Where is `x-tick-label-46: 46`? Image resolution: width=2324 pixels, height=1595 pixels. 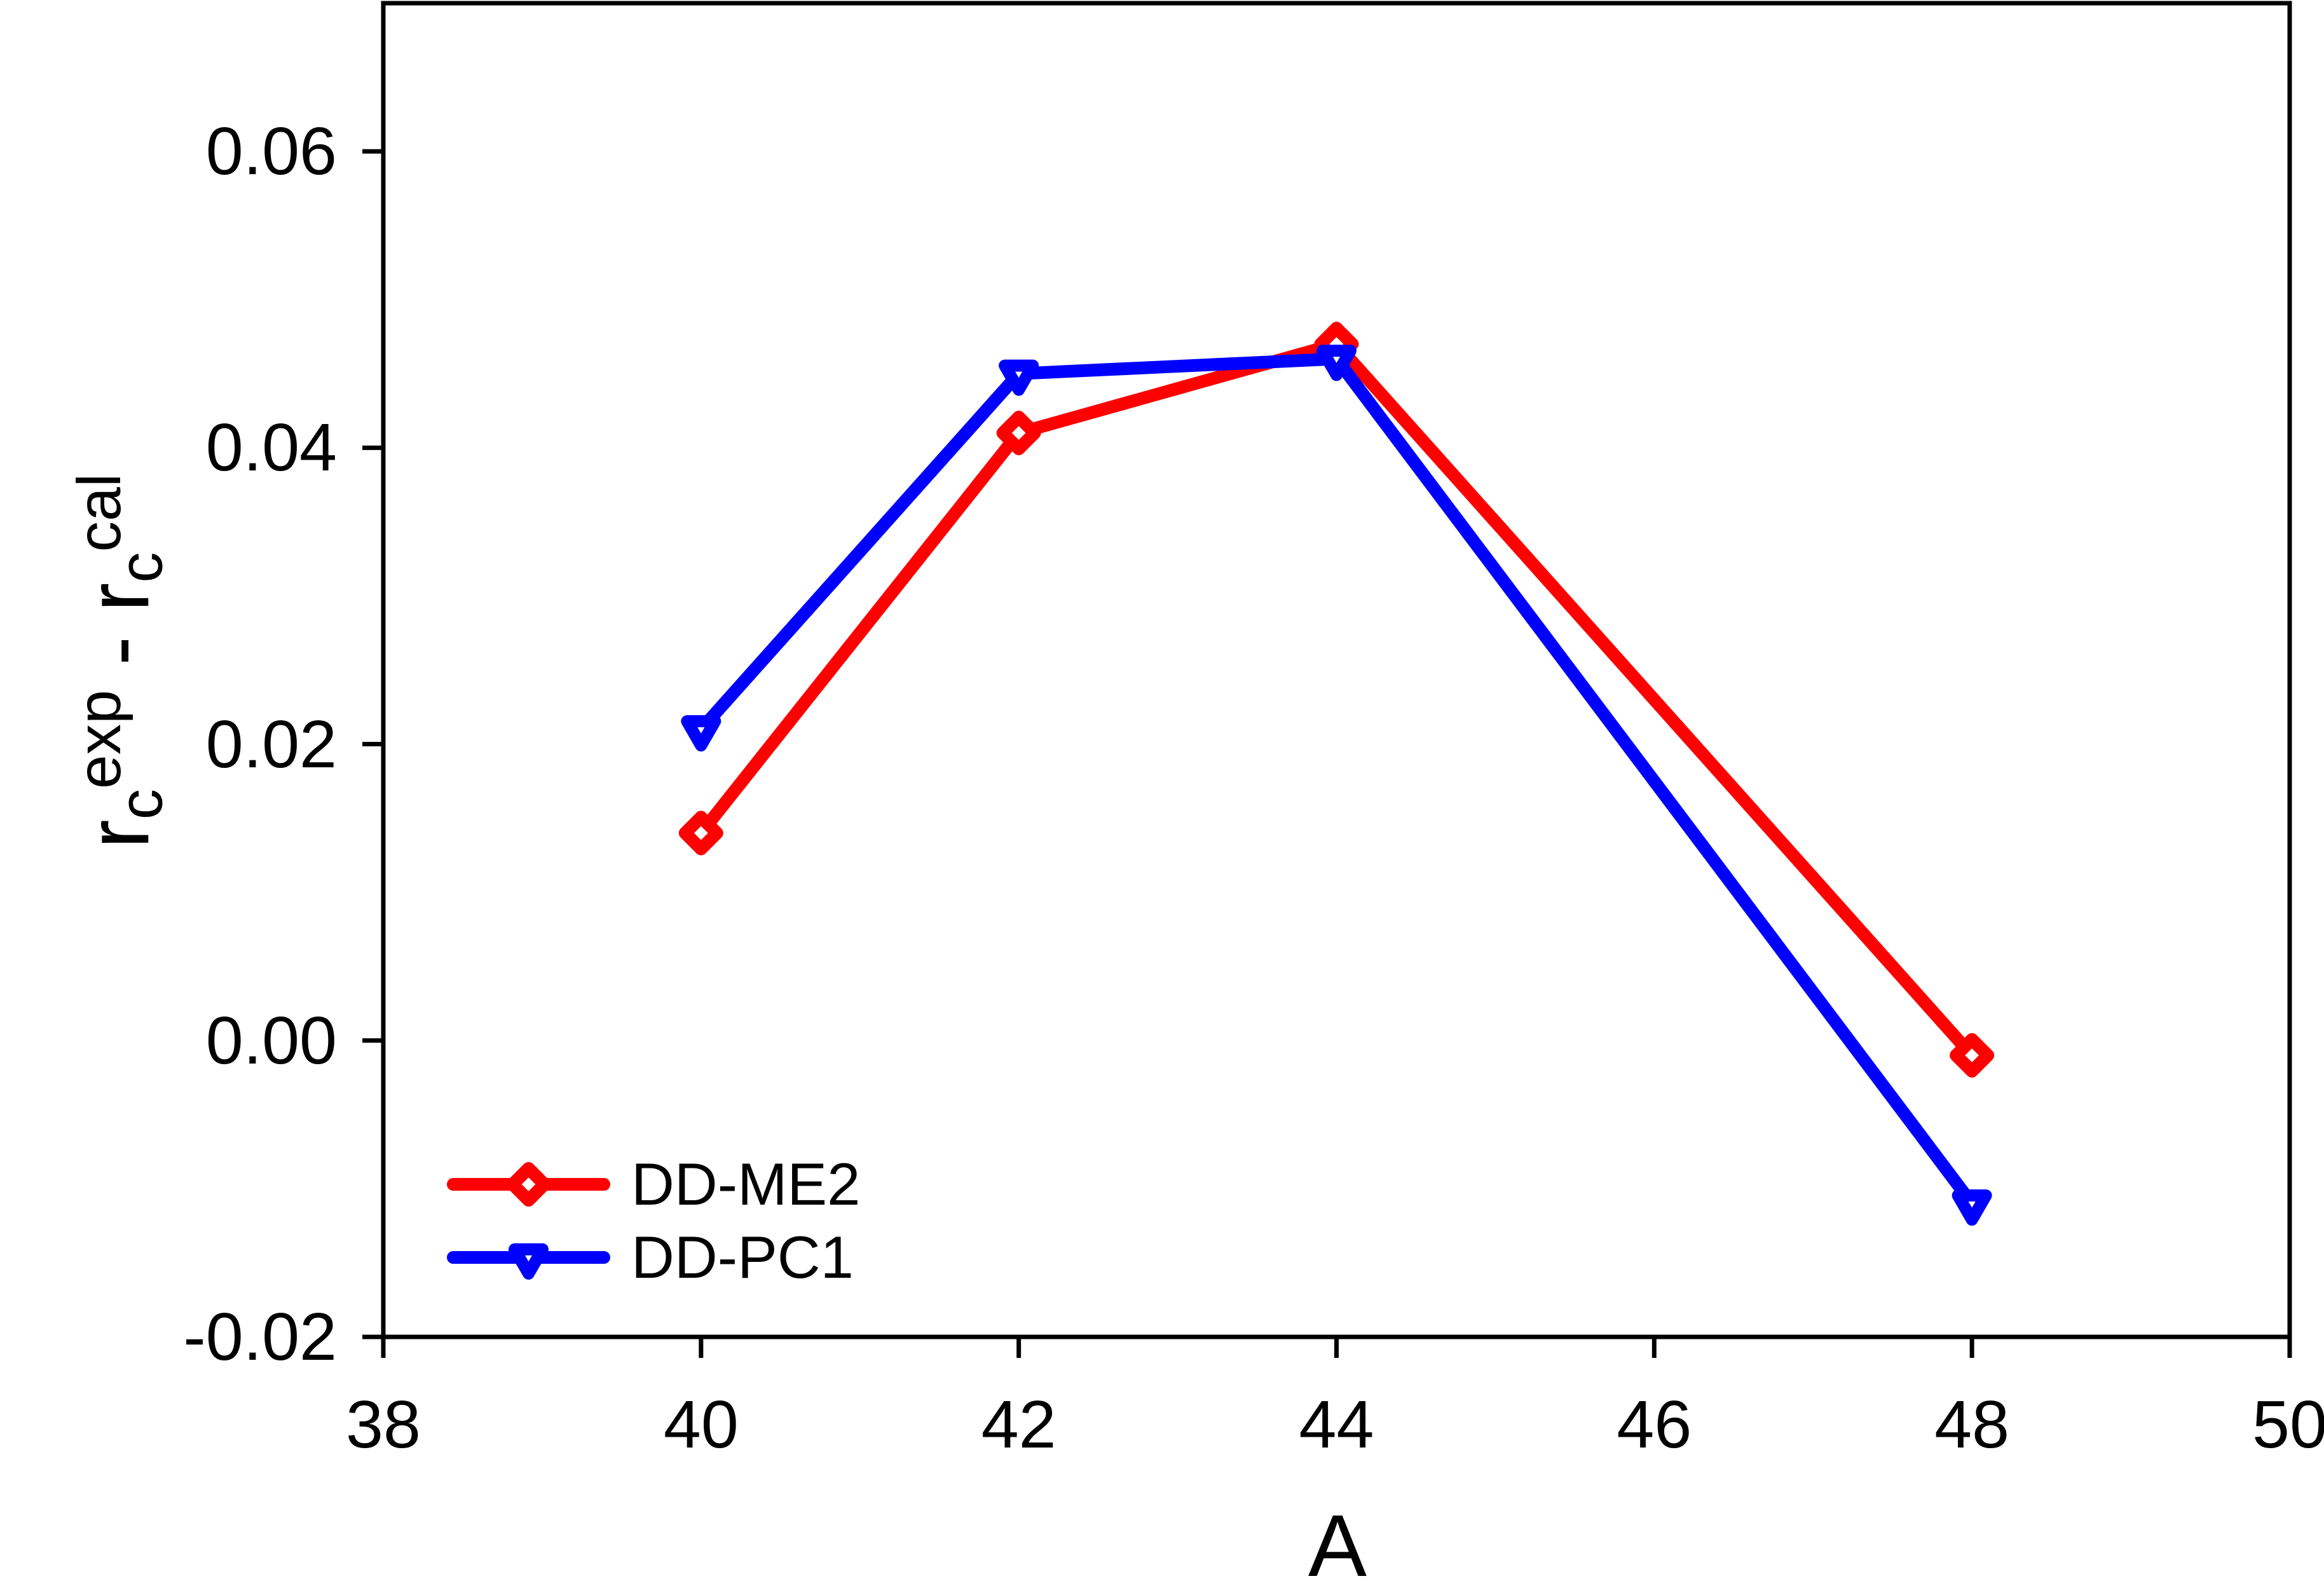 x-tick-label-46: 46 is located at coordinates (1654, 1424).